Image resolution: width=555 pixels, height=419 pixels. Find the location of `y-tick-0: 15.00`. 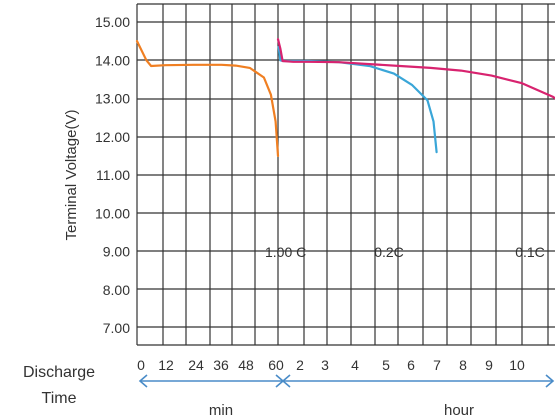

y-tick-0: 15.00 is located at coordinates (112, 22).